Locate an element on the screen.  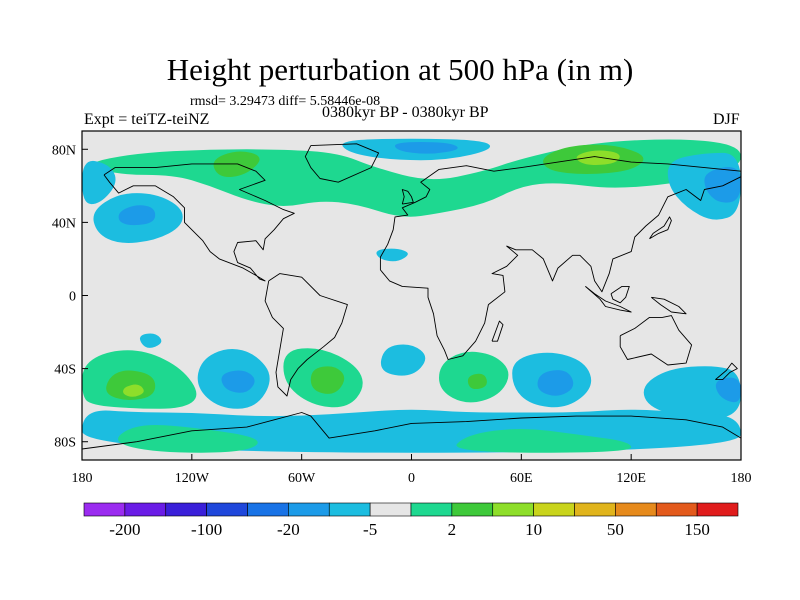
coast-antarctica is located at coordinates (411, 431).